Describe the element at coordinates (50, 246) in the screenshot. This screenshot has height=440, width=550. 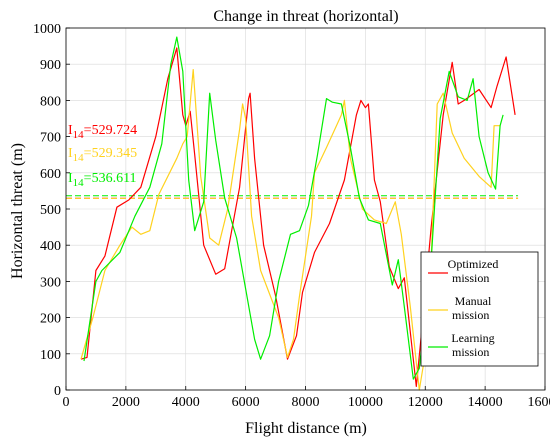
I see `y-tick-label: 400` at that location.